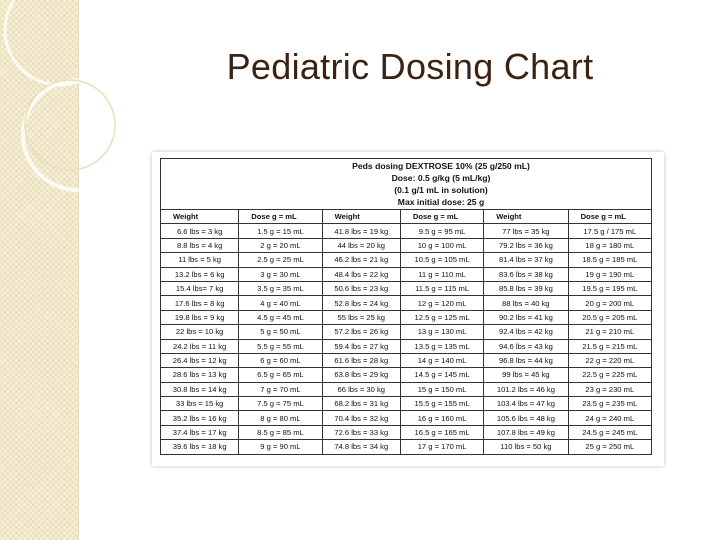 This screenshot has height=540, width=720. Describe the element at coordinates (280, 303) in the screenshot. I see `cell: 4 g = 40 mL` at that location.